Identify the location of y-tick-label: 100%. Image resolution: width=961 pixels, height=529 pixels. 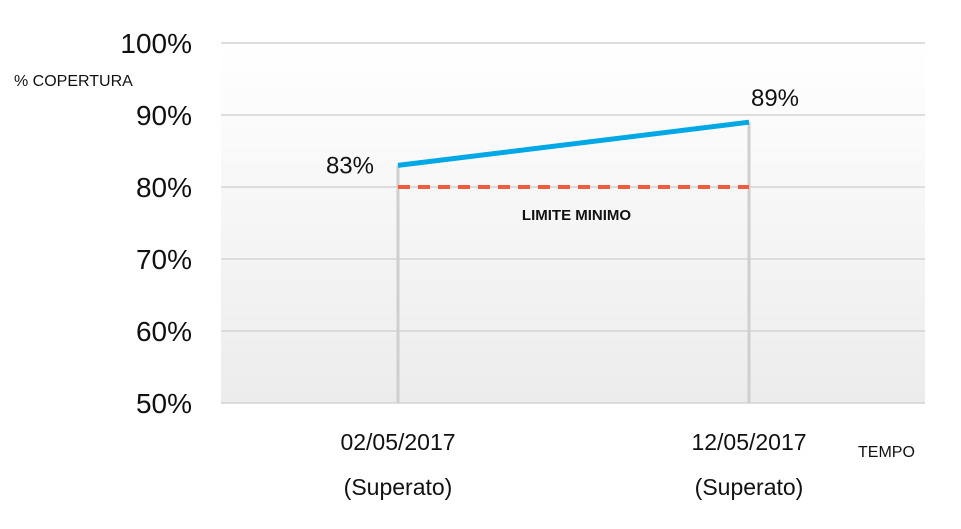
(156, 43).